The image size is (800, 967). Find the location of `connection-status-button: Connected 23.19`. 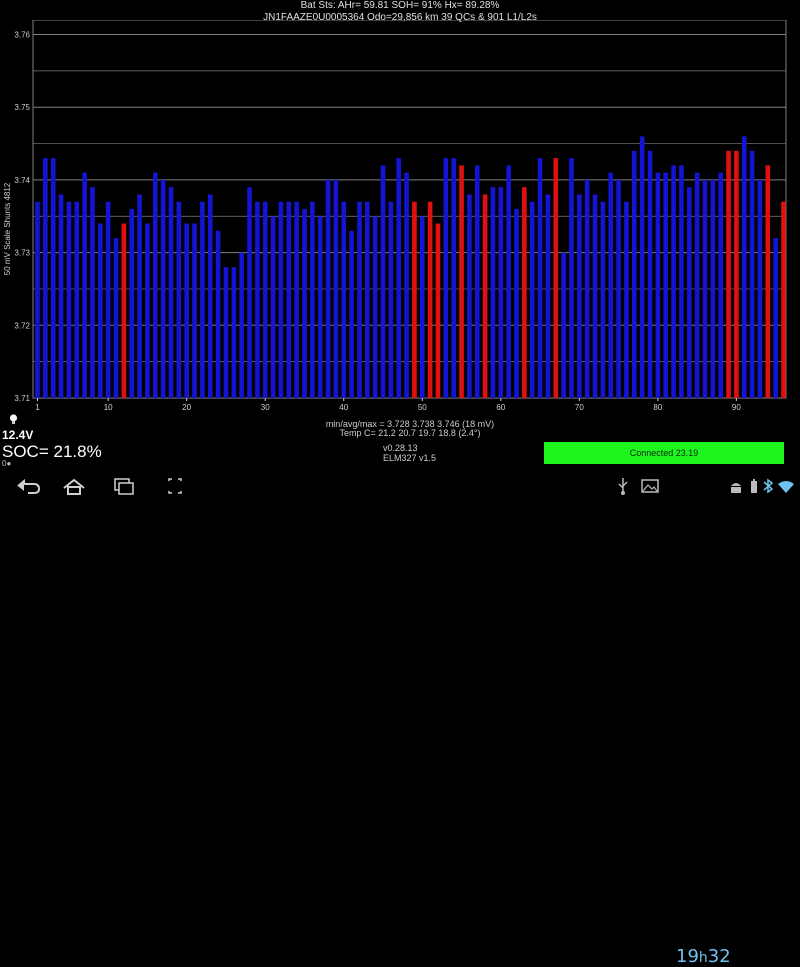

connection-status-button: Connected 23.19 is located at coordinates (664, 453).